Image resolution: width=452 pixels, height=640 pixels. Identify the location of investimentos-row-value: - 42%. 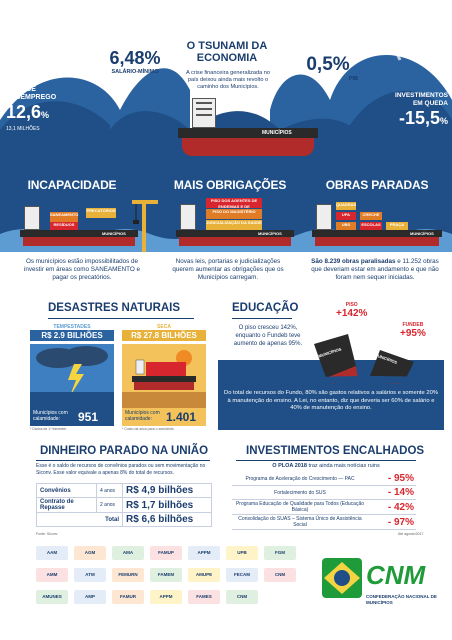
(392, 507).